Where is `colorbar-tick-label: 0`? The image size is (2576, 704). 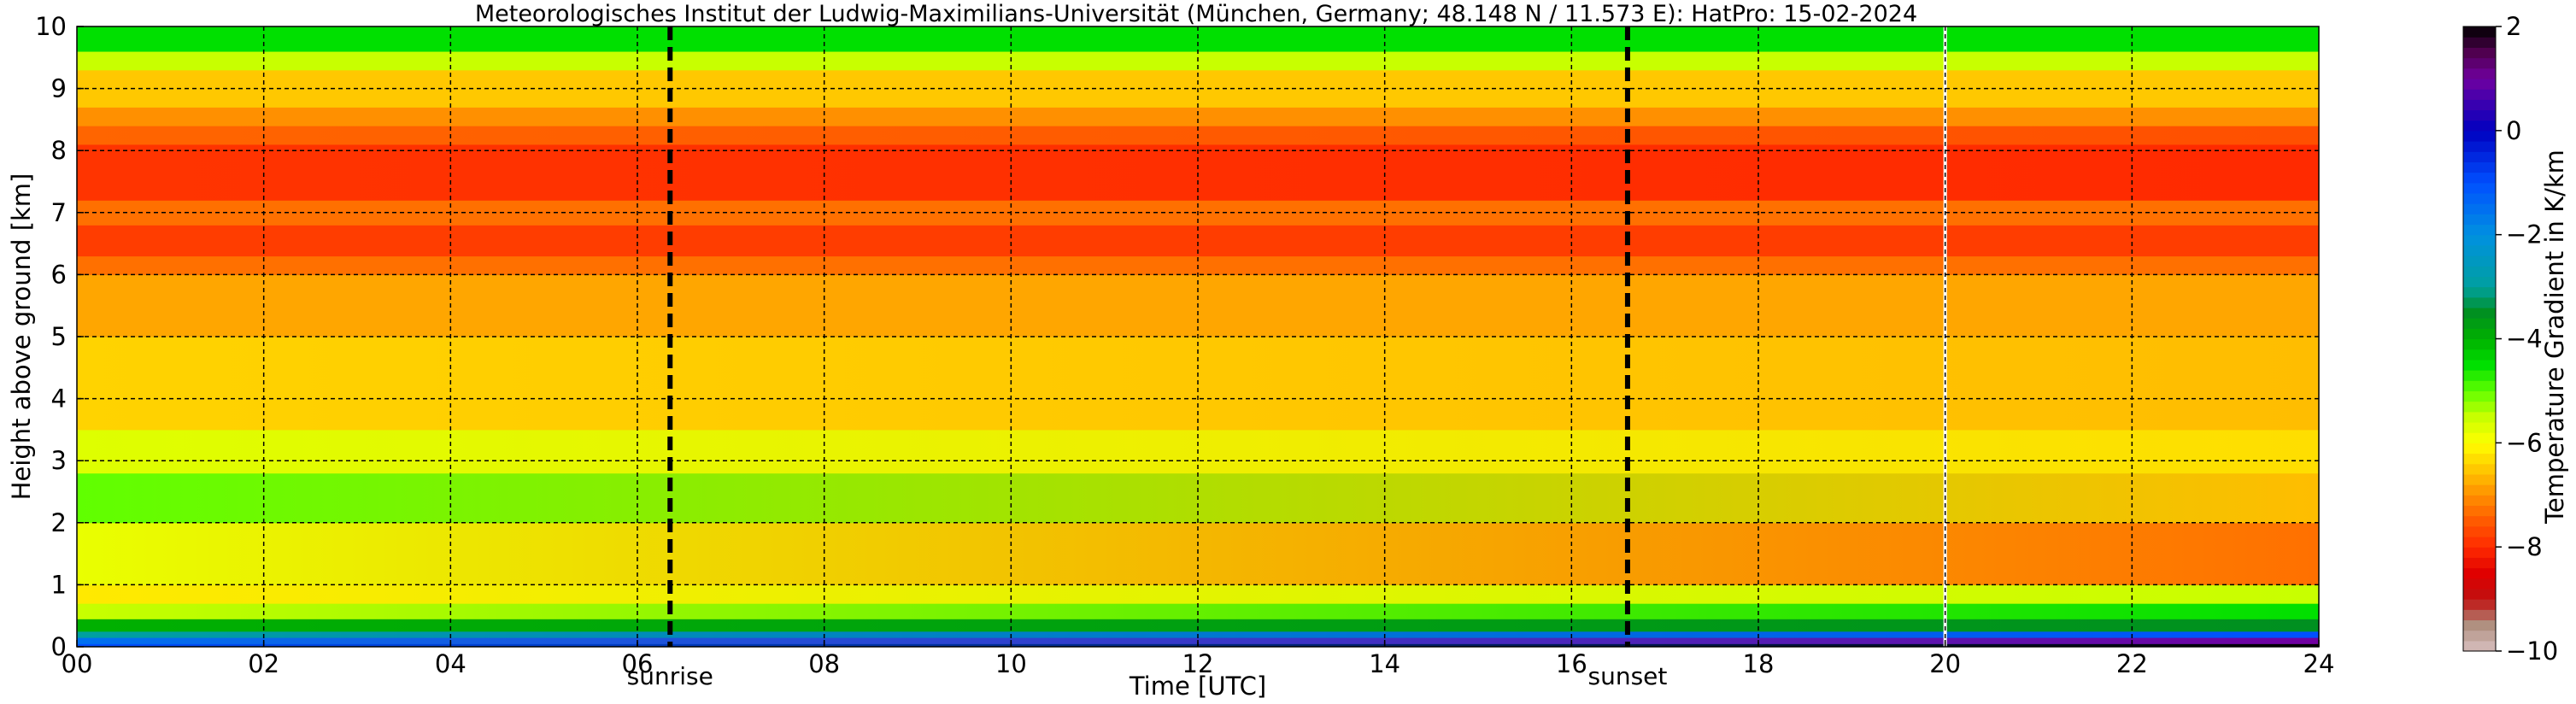 colorbar-tick-label: 0 is located at coordinates (2513, 130).